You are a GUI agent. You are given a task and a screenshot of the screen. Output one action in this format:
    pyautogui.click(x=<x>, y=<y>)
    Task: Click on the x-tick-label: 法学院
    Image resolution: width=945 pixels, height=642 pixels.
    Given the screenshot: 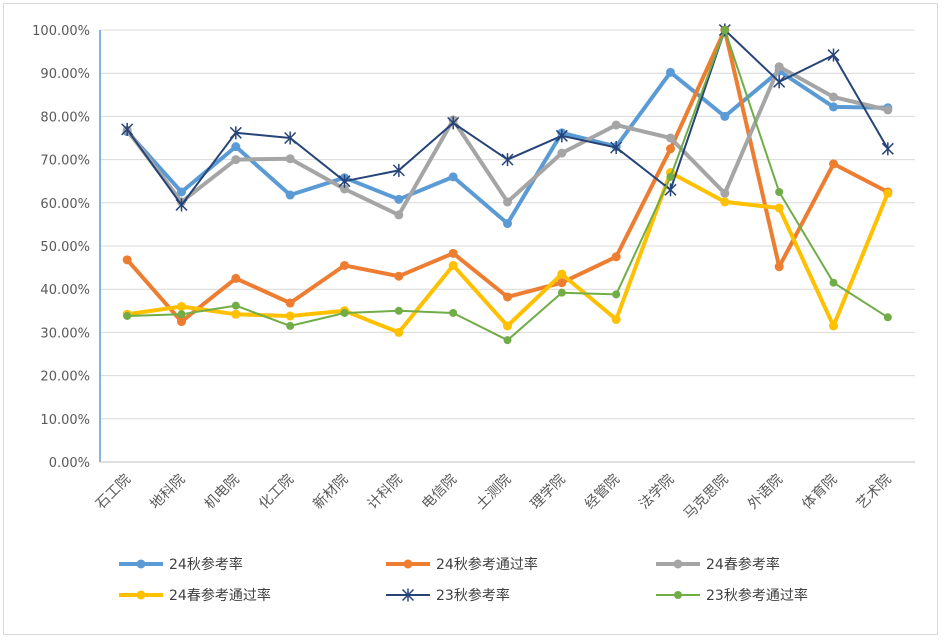 What is the action you would take?
    pyautogui.click(x=656, y=492)
    